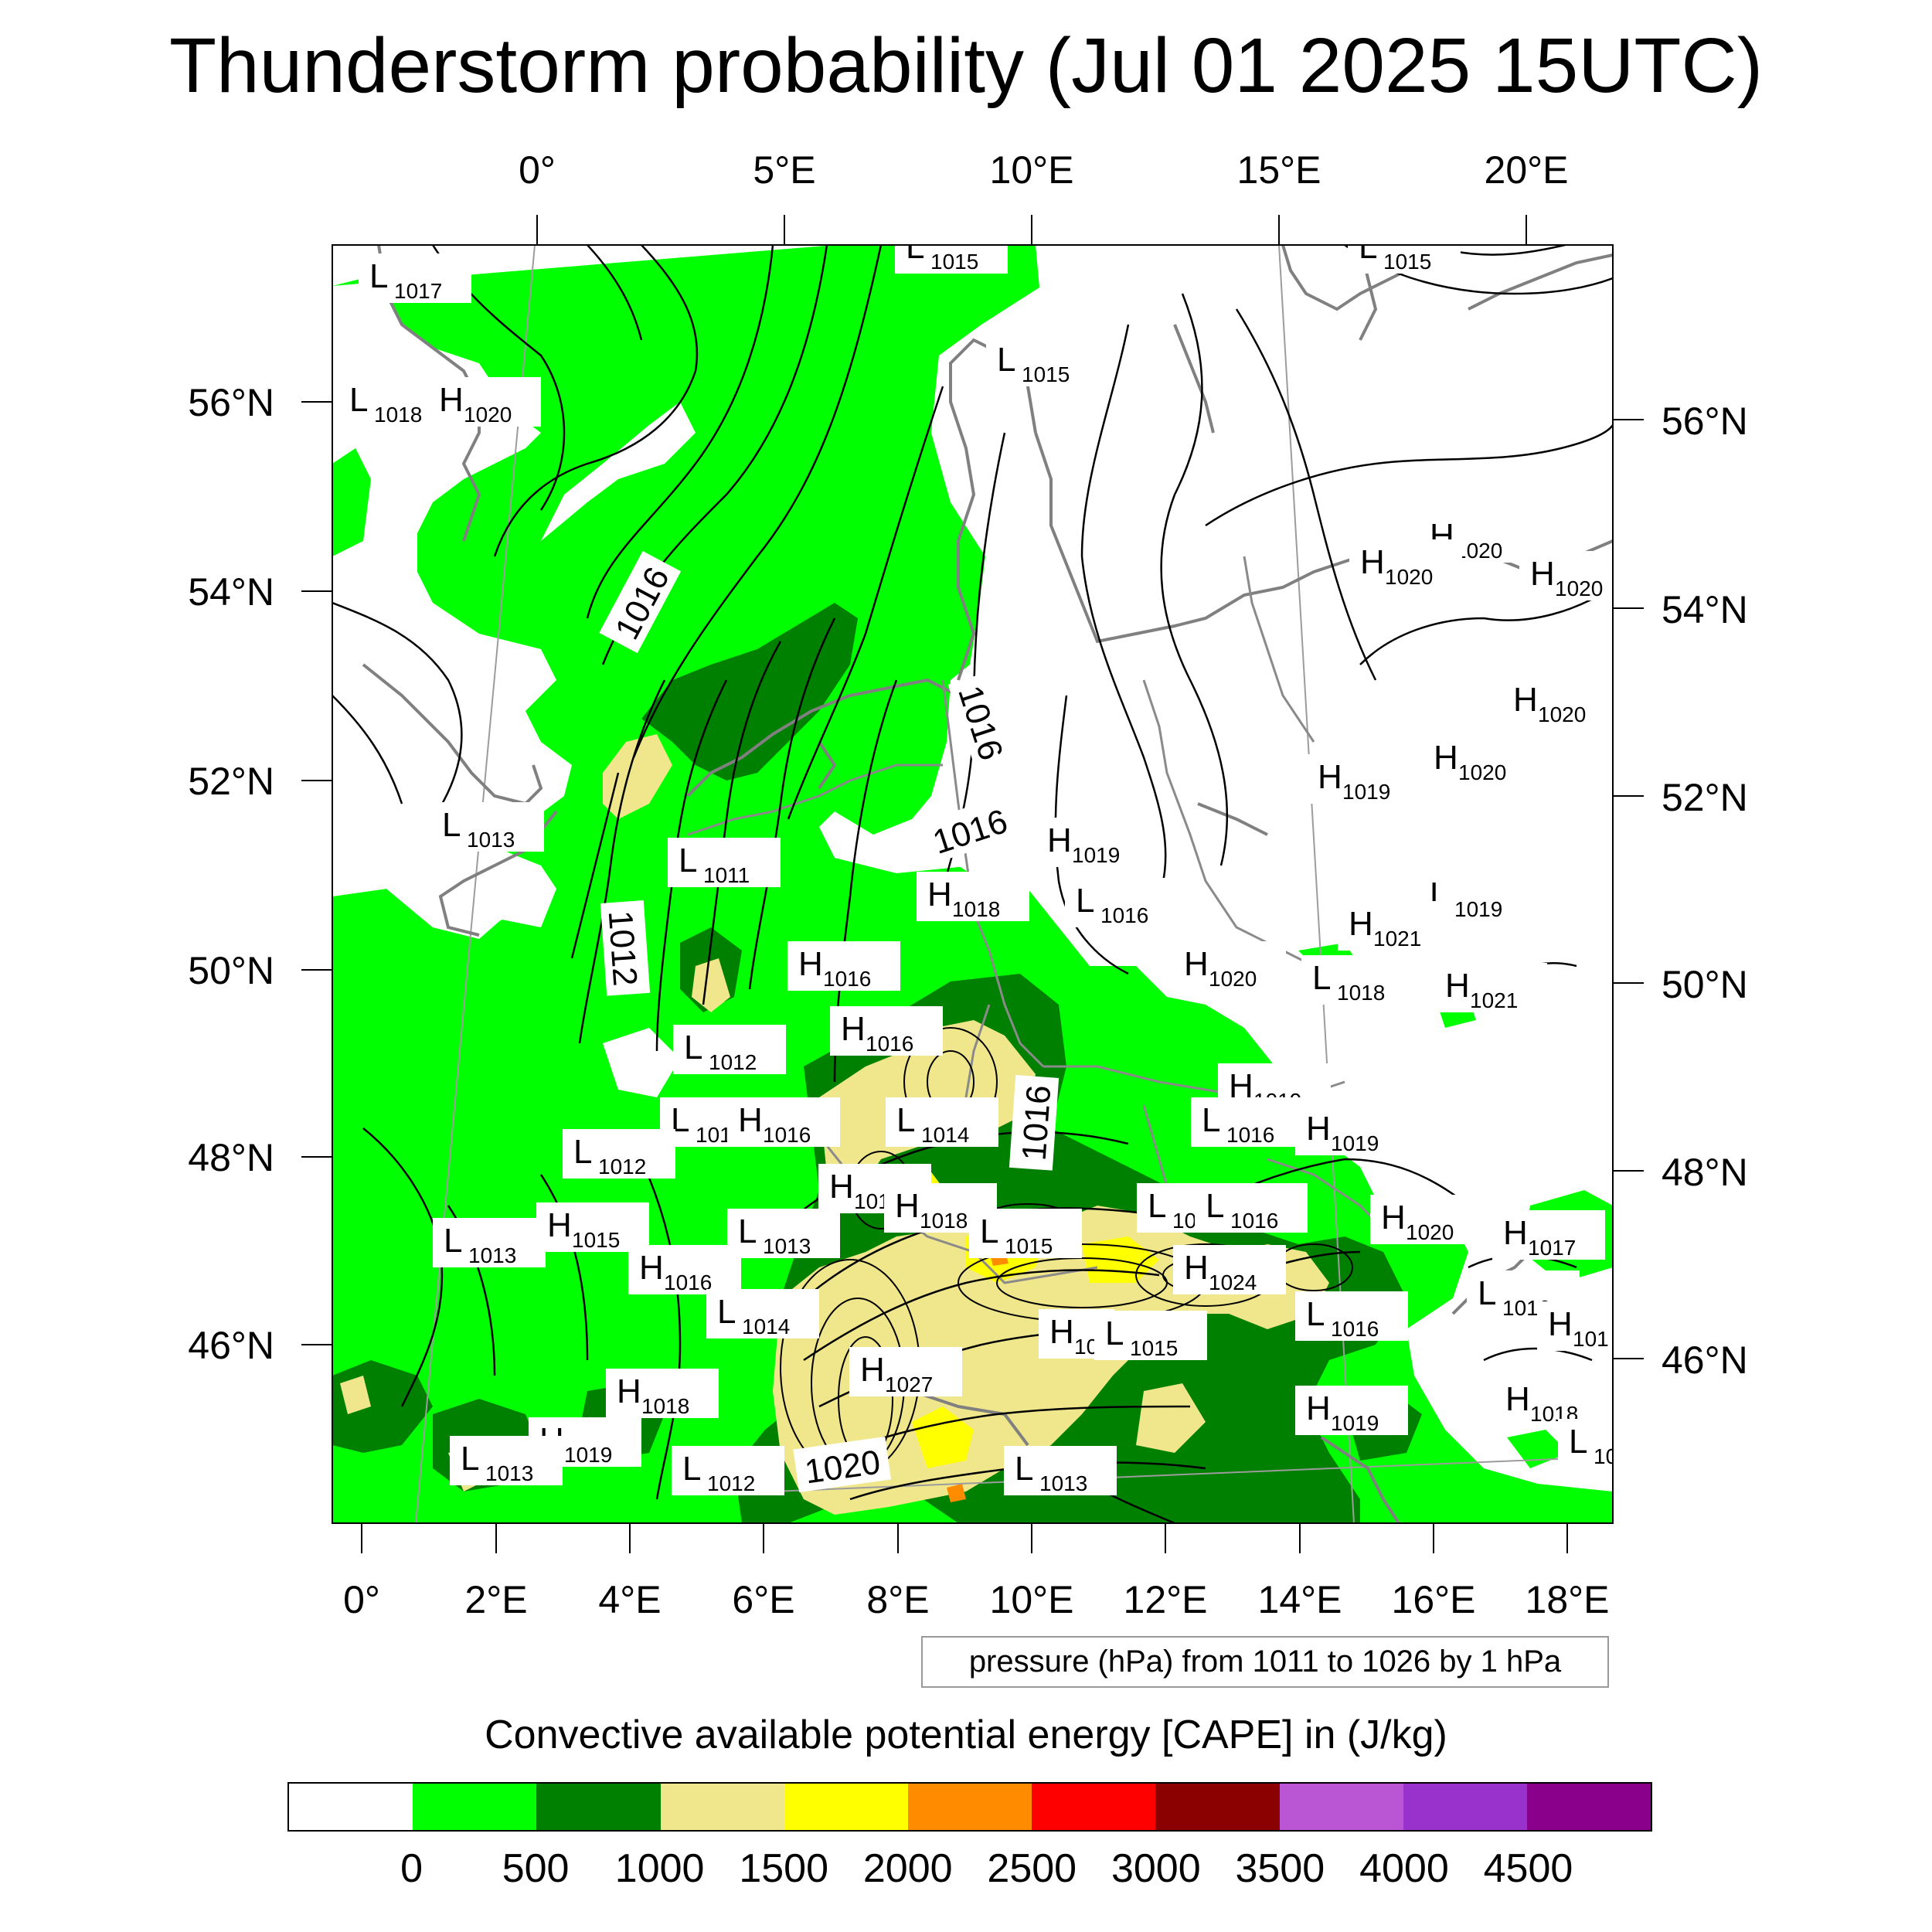 The image size is (1932, 1932). I want to click on high-pressure-marker: H 1015, so click(592, 1227).